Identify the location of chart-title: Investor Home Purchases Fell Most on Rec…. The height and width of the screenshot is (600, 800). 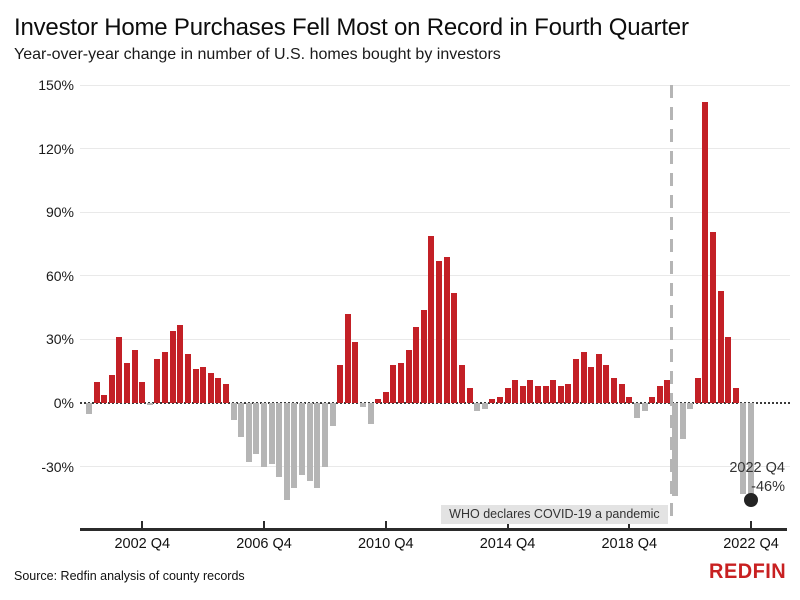
(351, 27).